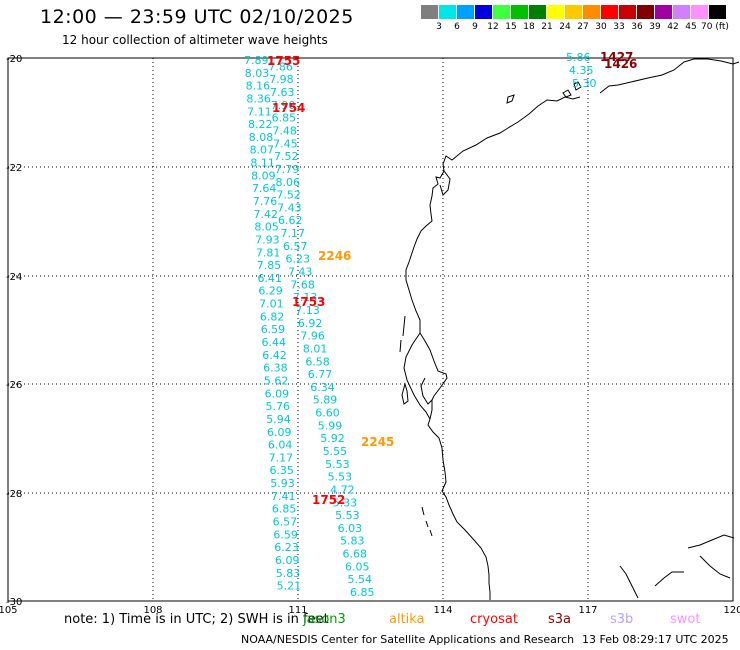 This screenshot has height=650, width=740. Describe the element at coordinates (271, 304) in the screenshot. I see `wave-height-value: 7.01` at that location.